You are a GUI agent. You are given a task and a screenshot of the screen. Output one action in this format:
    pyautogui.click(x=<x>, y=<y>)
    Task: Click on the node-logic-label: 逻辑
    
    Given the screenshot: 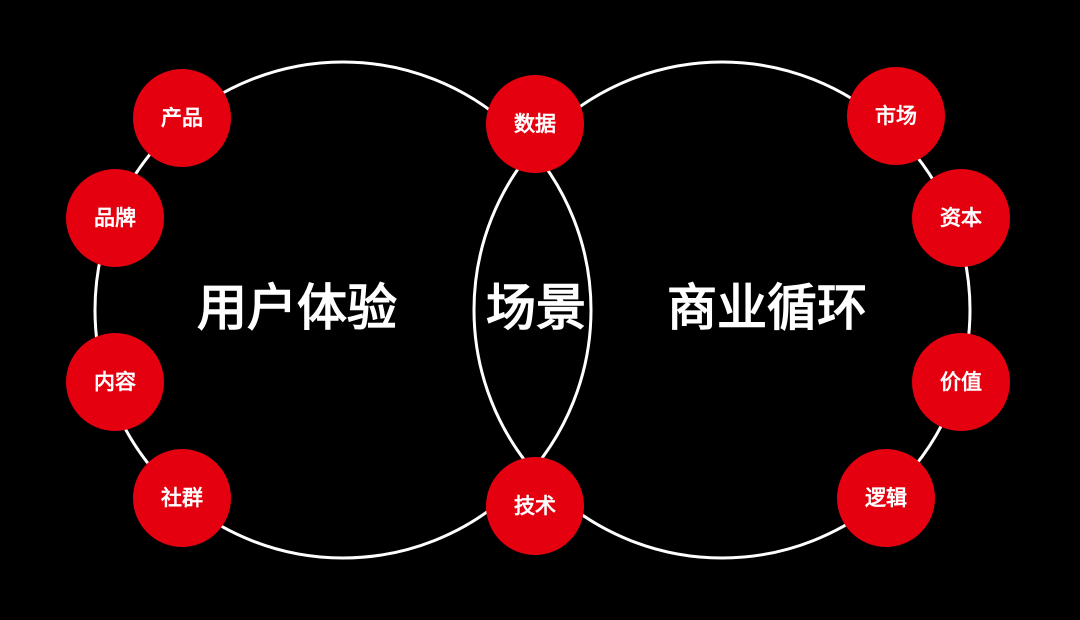 What is the action you would take?
    pyautogui.click(x=886, y=498)
    